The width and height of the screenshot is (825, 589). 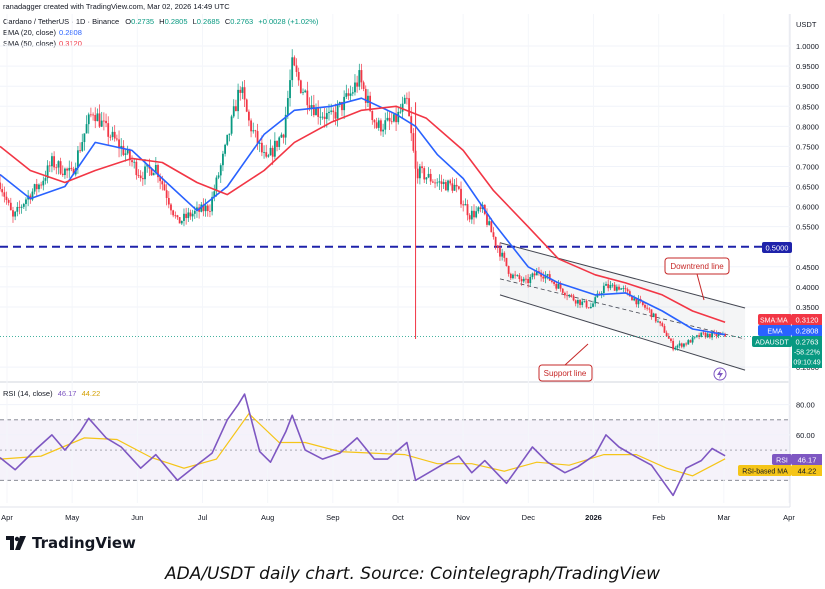 What do you see at coordinates (807, 287) in the screenshot?
I see `price-tick-label: 0.4000` at bounding box center [807, 287].